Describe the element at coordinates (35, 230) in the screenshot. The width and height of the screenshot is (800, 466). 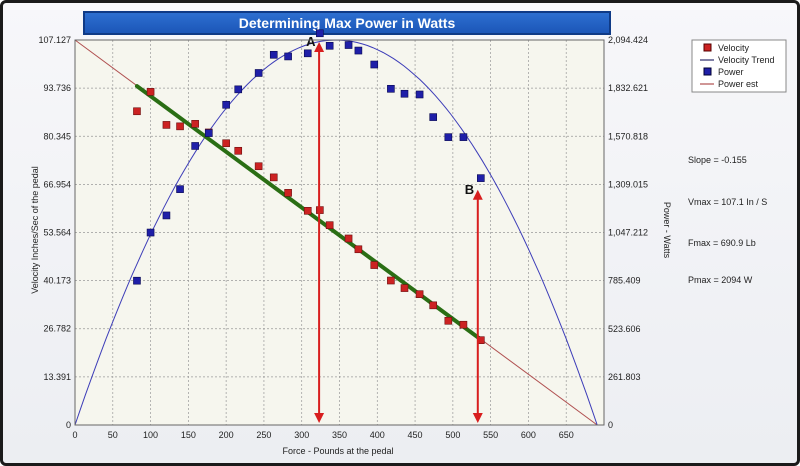
I see `y-axis-left-title: Velocity Inches/Sec of the pedal` at that location.